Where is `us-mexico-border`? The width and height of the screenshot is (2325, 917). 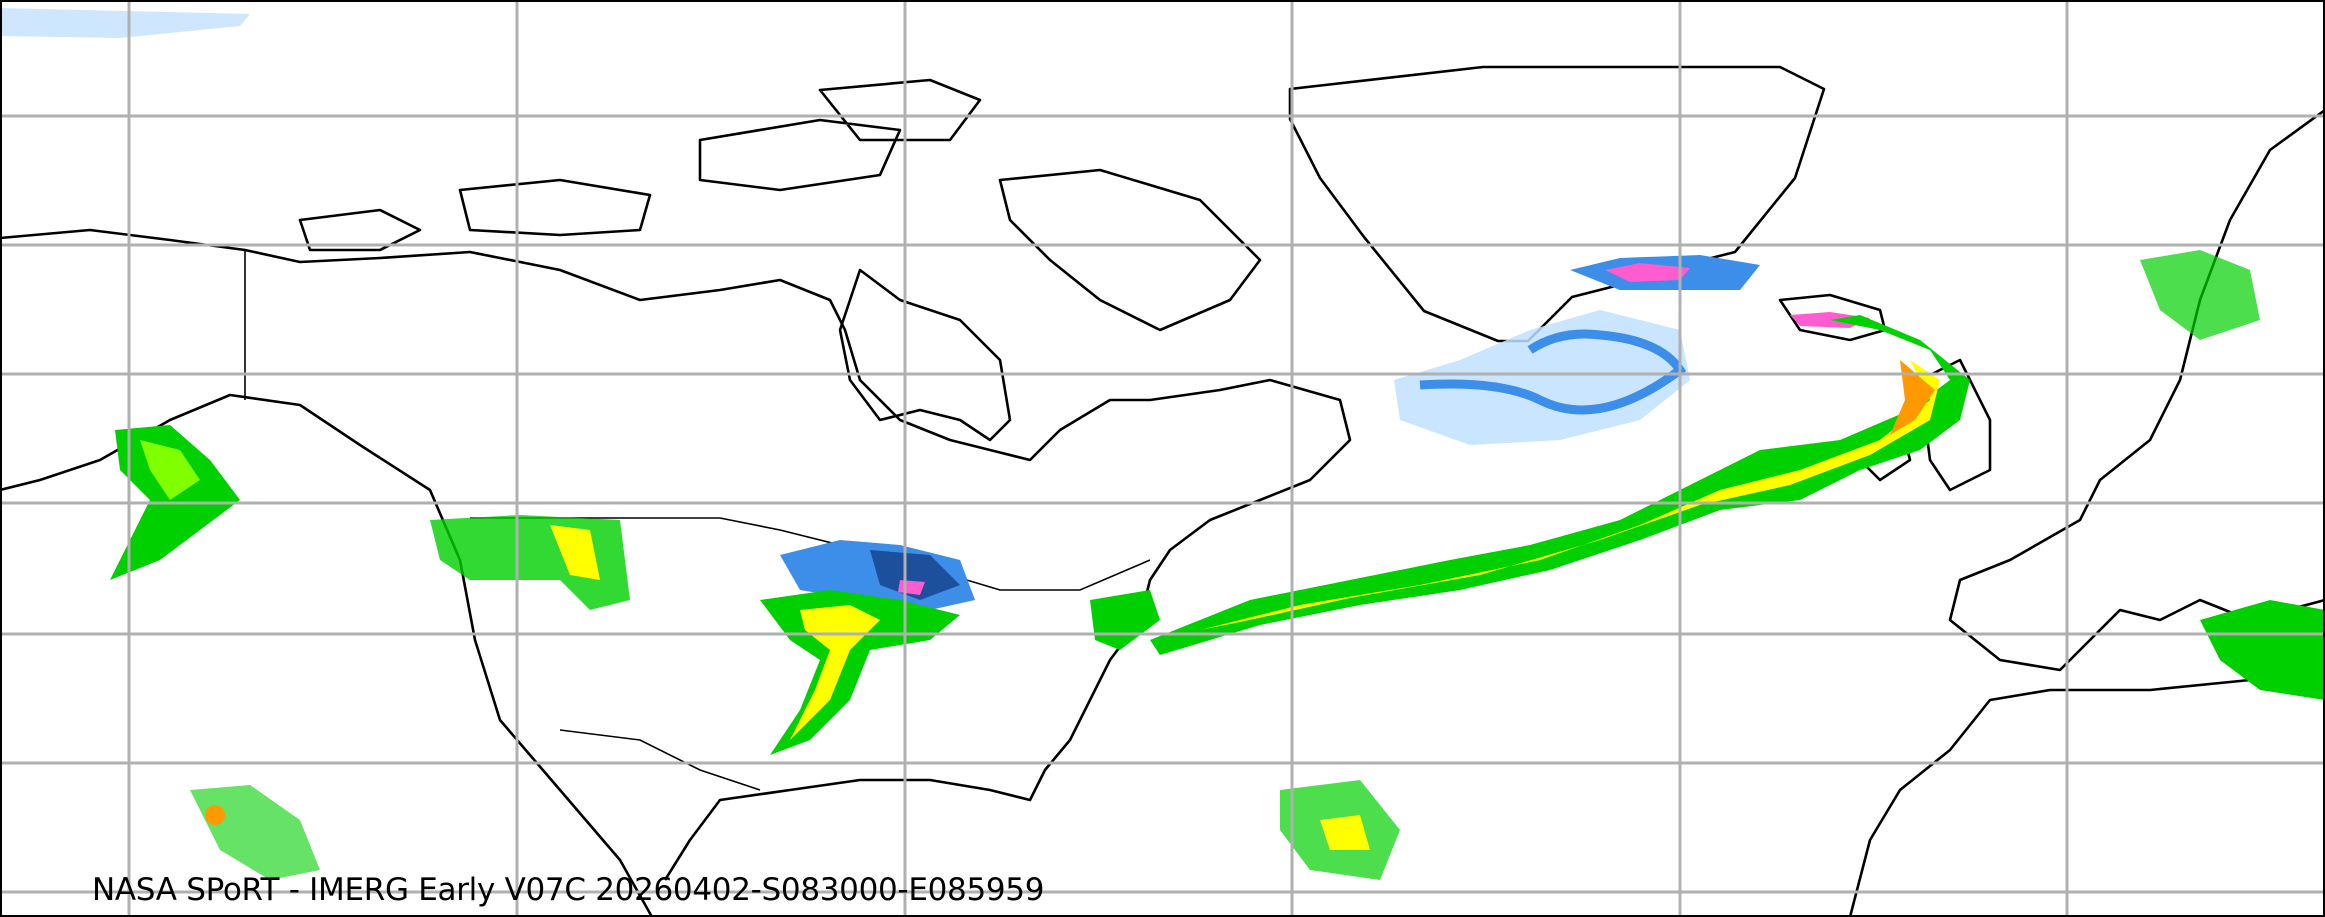 us-mexico-border is located at coordinates (660, 760).